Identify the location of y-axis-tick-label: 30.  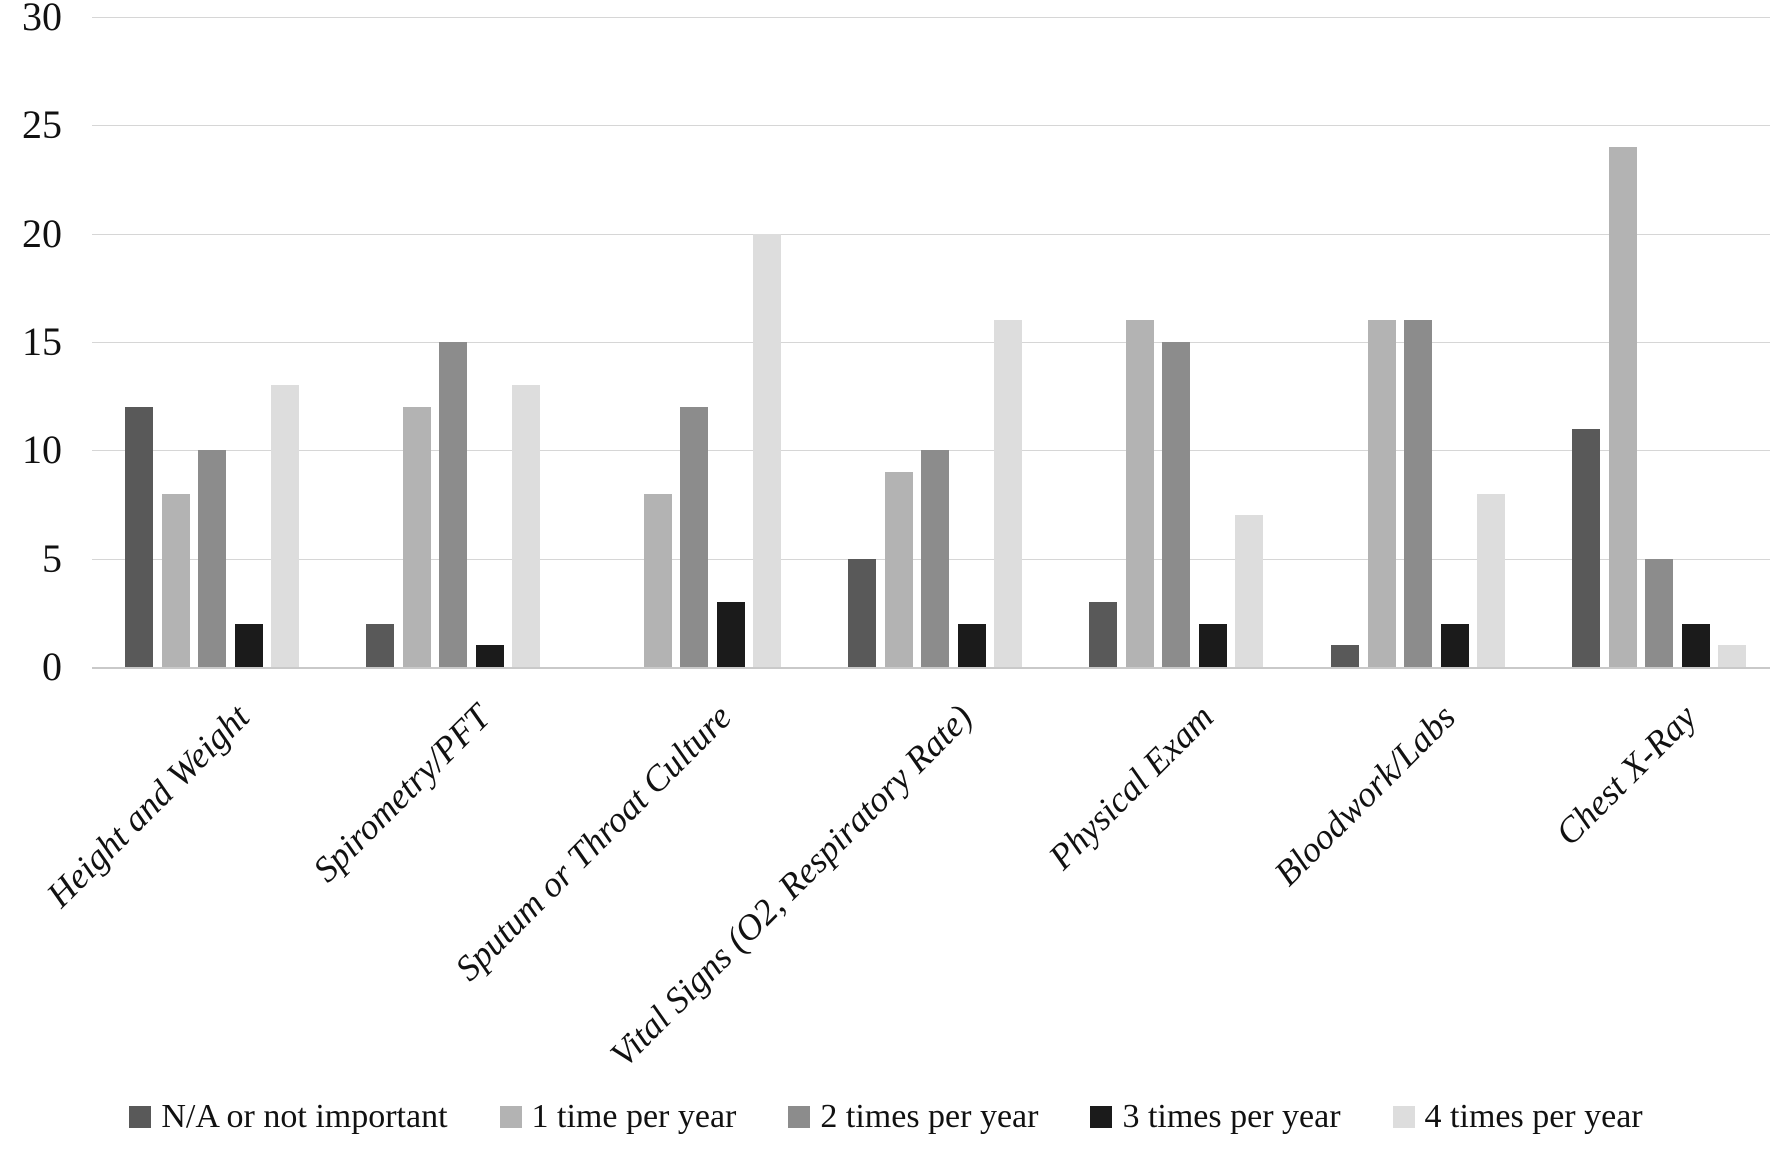
(42, 19).